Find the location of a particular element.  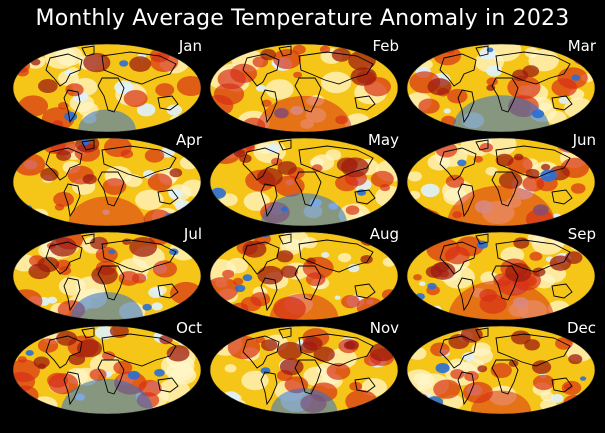

month-label: Aug is located at coordinates (384, 234).